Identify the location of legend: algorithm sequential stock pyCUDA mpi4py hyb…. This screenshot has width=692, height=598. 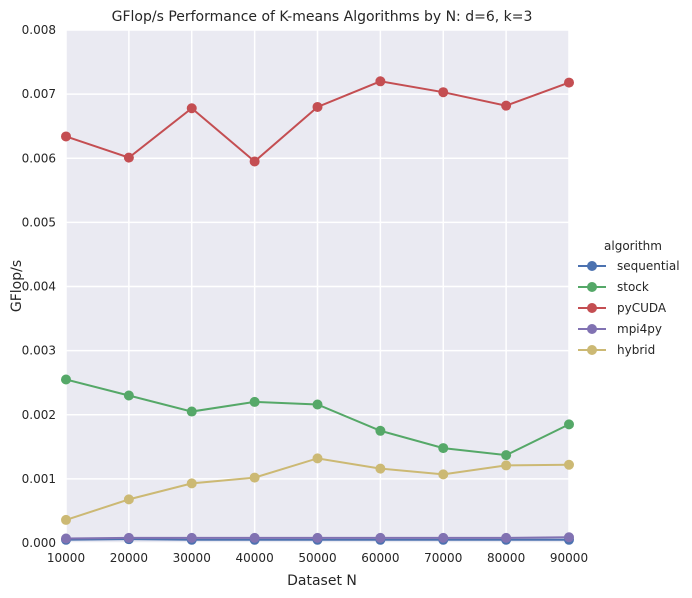
(629, 298).